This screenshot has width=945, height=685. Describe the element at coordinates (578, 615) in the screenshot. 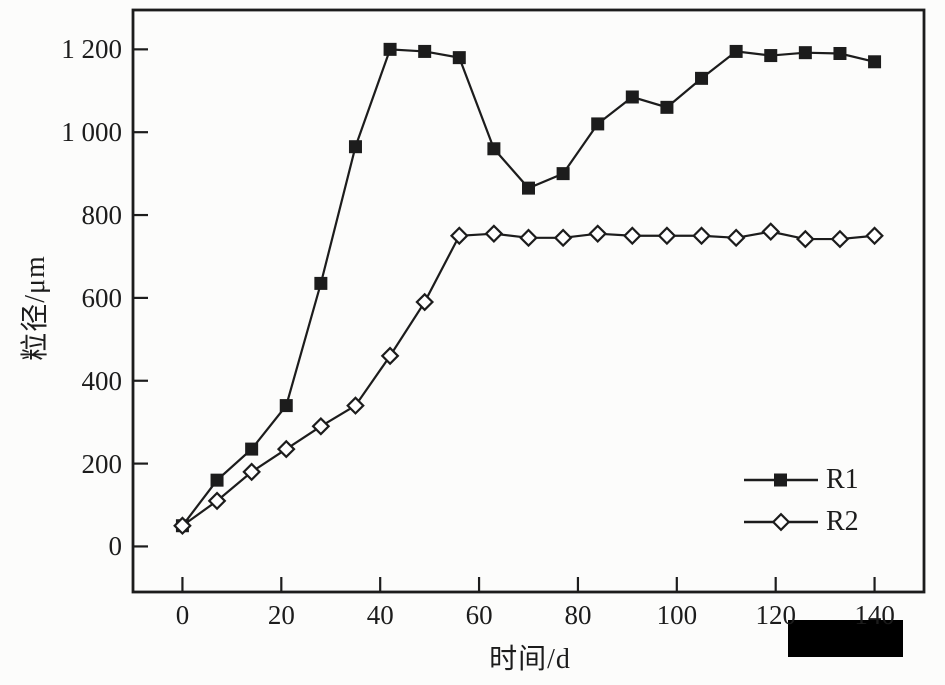

I see `x-tick-label: 80` at that location.